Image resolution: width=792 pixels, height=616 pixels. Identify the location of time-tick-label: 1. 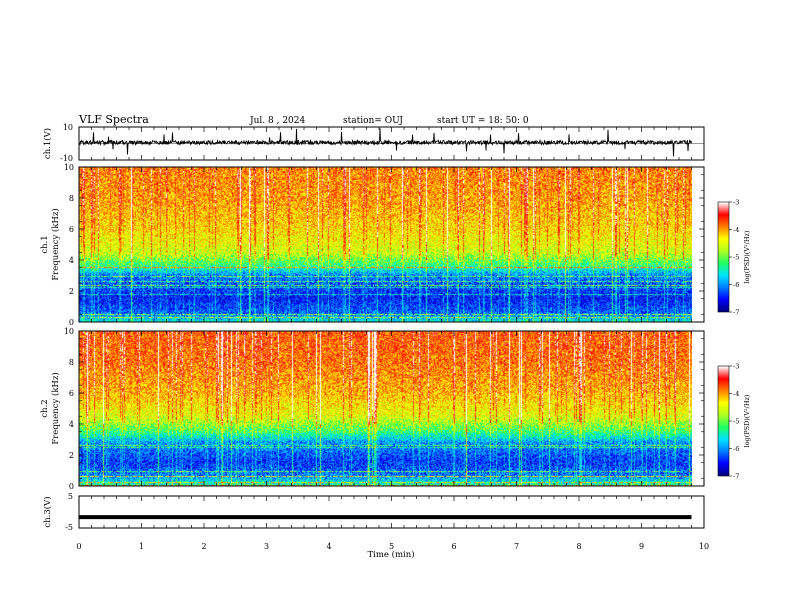
(141, 546).